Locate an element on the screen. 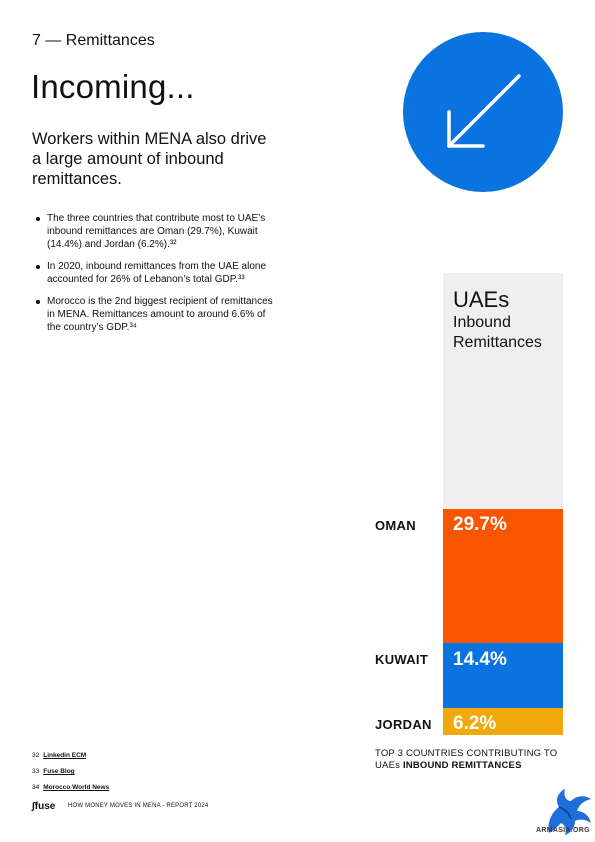 The width and height of the screenshot is (595, 842). footnote: 33 Fuse Blog is located at coordinates (53, 771).